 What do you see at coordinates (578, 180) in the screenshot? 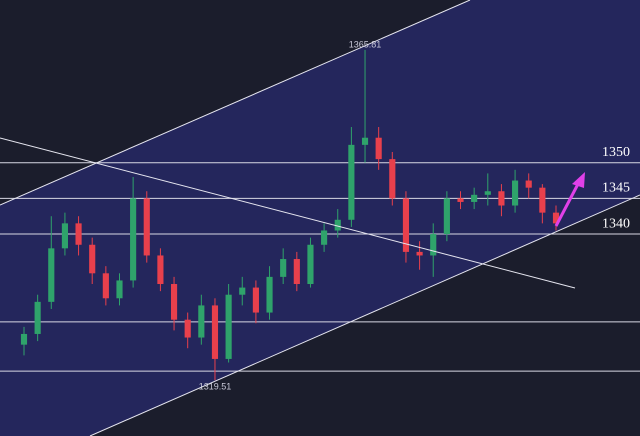
I see `arrow-head` at bounding box center [578, 180].